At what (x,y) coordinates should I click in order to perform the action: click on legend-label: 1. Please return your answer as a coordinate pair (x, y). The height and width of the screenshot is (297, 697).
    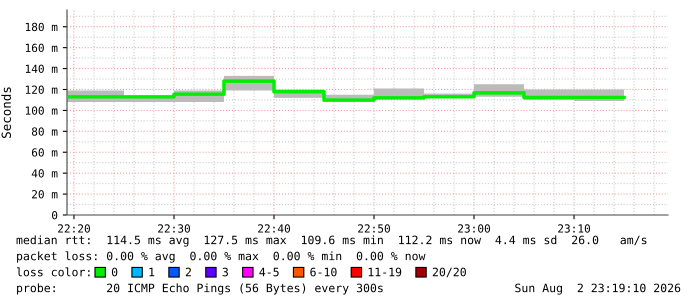
    Looking at the image, I should click on (151, 272).